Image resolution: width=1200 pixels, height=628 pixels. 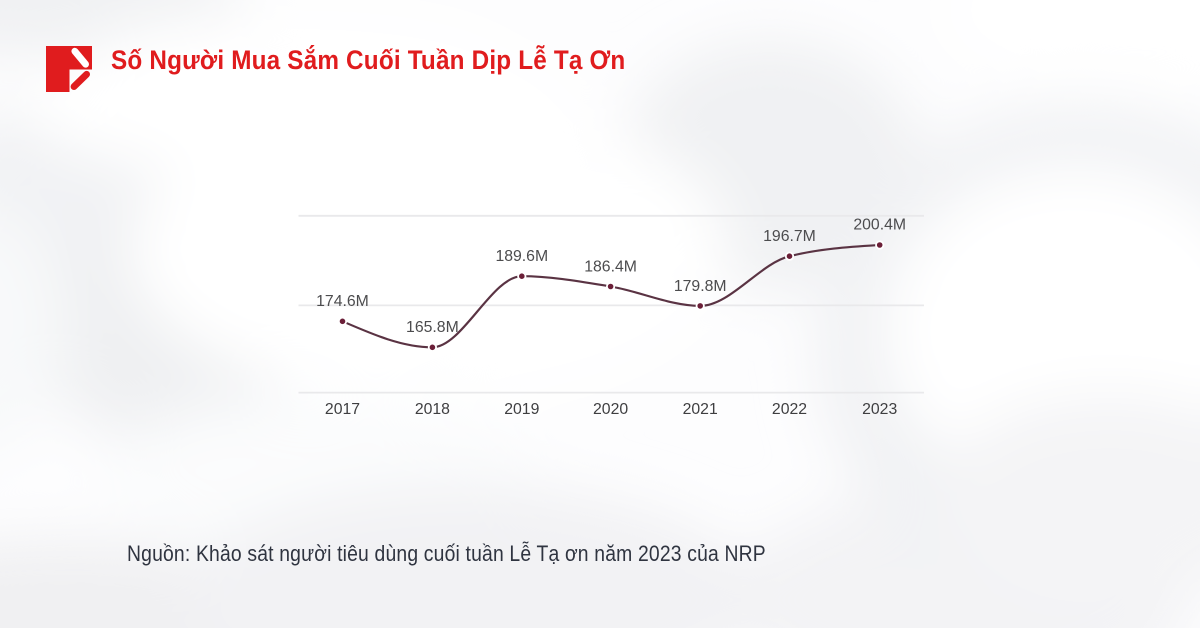 What do you see at coordinates (342, 409) in the screenshot?
I see `svg-text: 2017` at bounding box center [342, 409].